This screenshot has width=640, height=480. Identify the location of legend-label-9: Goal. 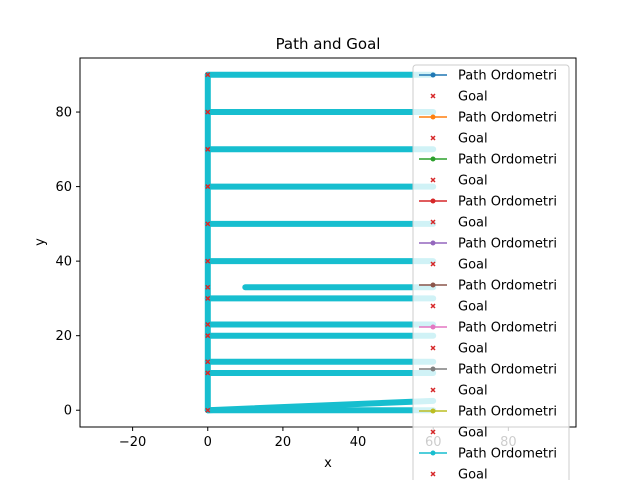
(473, 265).